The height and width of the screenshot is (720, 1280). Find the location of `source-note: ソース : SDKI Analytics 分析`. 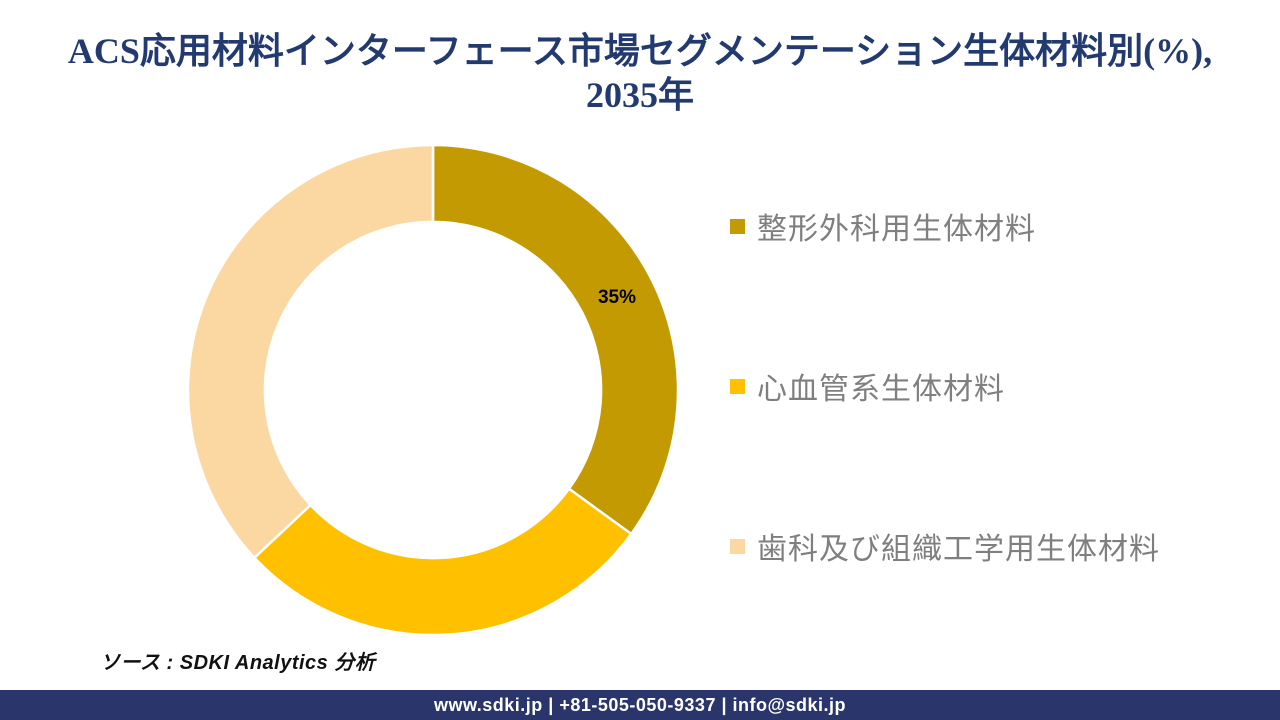

source-note: ソース : SDKI Analytics 分析 is located at coordinates (238, 663).